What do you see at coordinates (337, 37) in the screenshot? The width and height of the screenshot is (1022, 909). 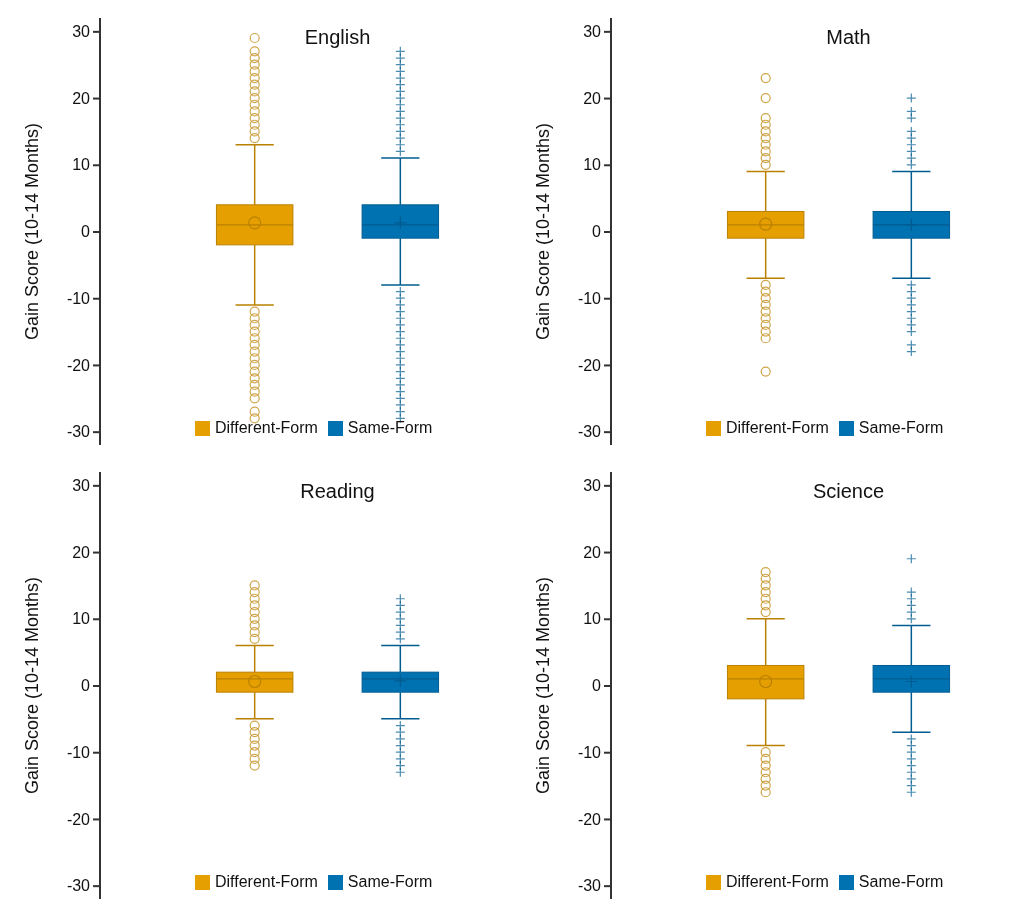 I see `chart-title: English` at bounding box center [337, 37].